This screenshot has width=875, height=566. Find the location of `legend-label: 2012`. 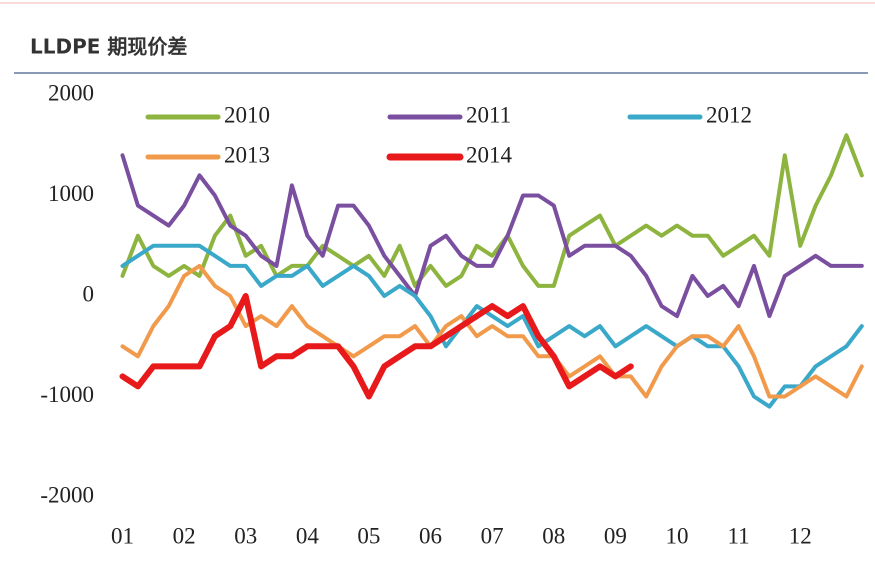

legend-label: 2012 is located at coordinates (729, 114).